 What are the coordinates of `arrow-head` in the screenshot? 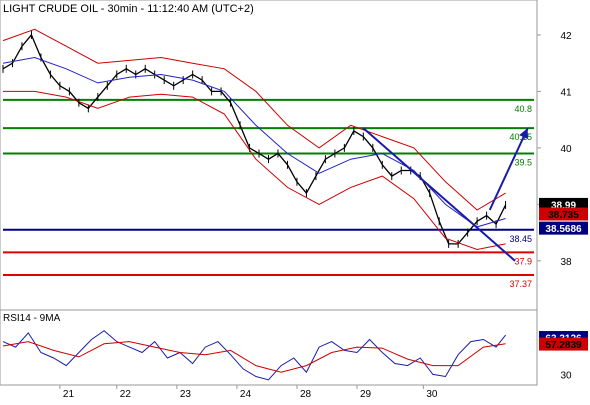 It's located at (523, 134).